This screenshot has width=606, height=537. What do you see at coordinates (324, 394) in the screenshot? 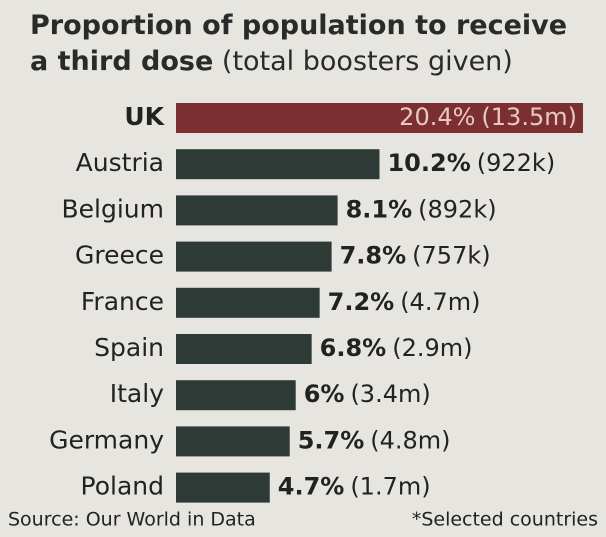
I see `value-label: 6%` at bounding box center [324, 394].